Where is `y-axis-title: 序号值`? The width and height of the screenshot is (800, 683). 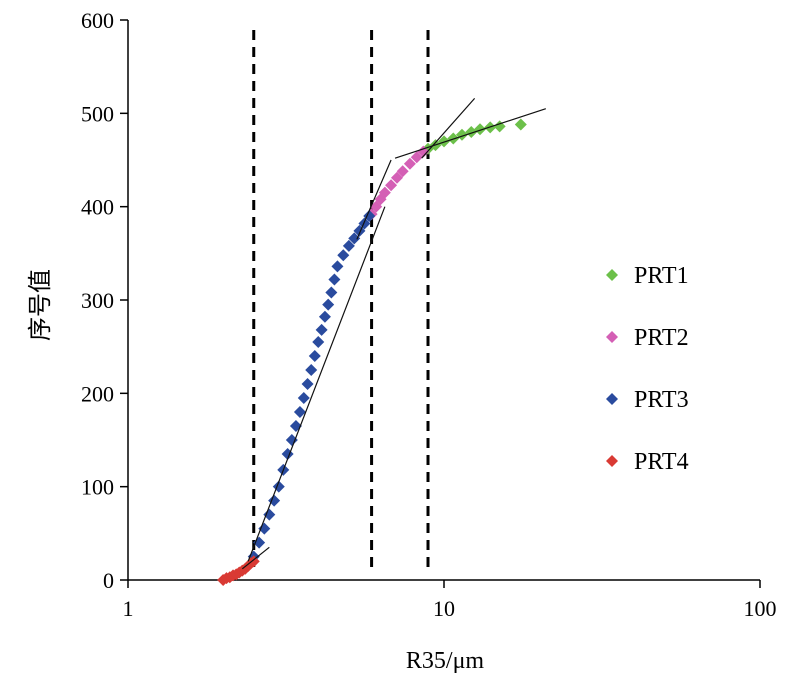
y-axis-title: 序号值 is located at coordinates (40, 305).